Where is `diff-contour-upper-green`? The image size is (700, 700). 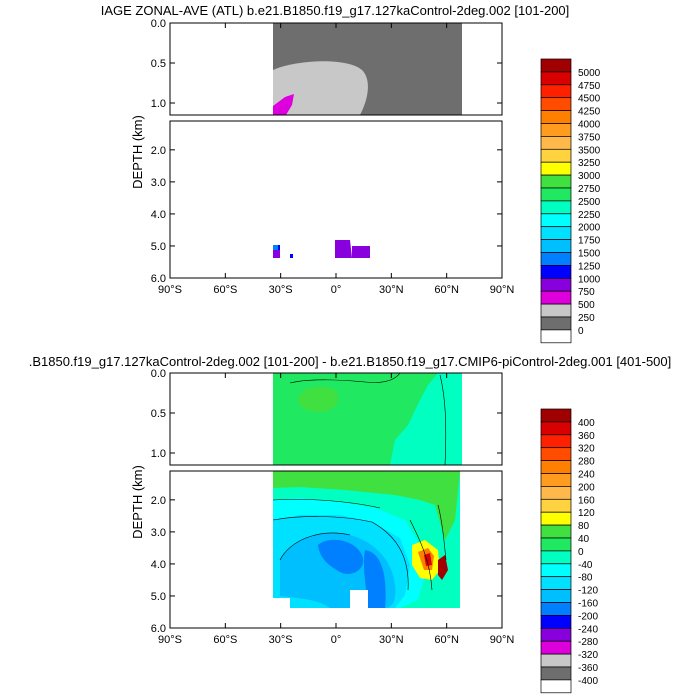 diff-contour-upper-green is located at coordinates (318, 399).